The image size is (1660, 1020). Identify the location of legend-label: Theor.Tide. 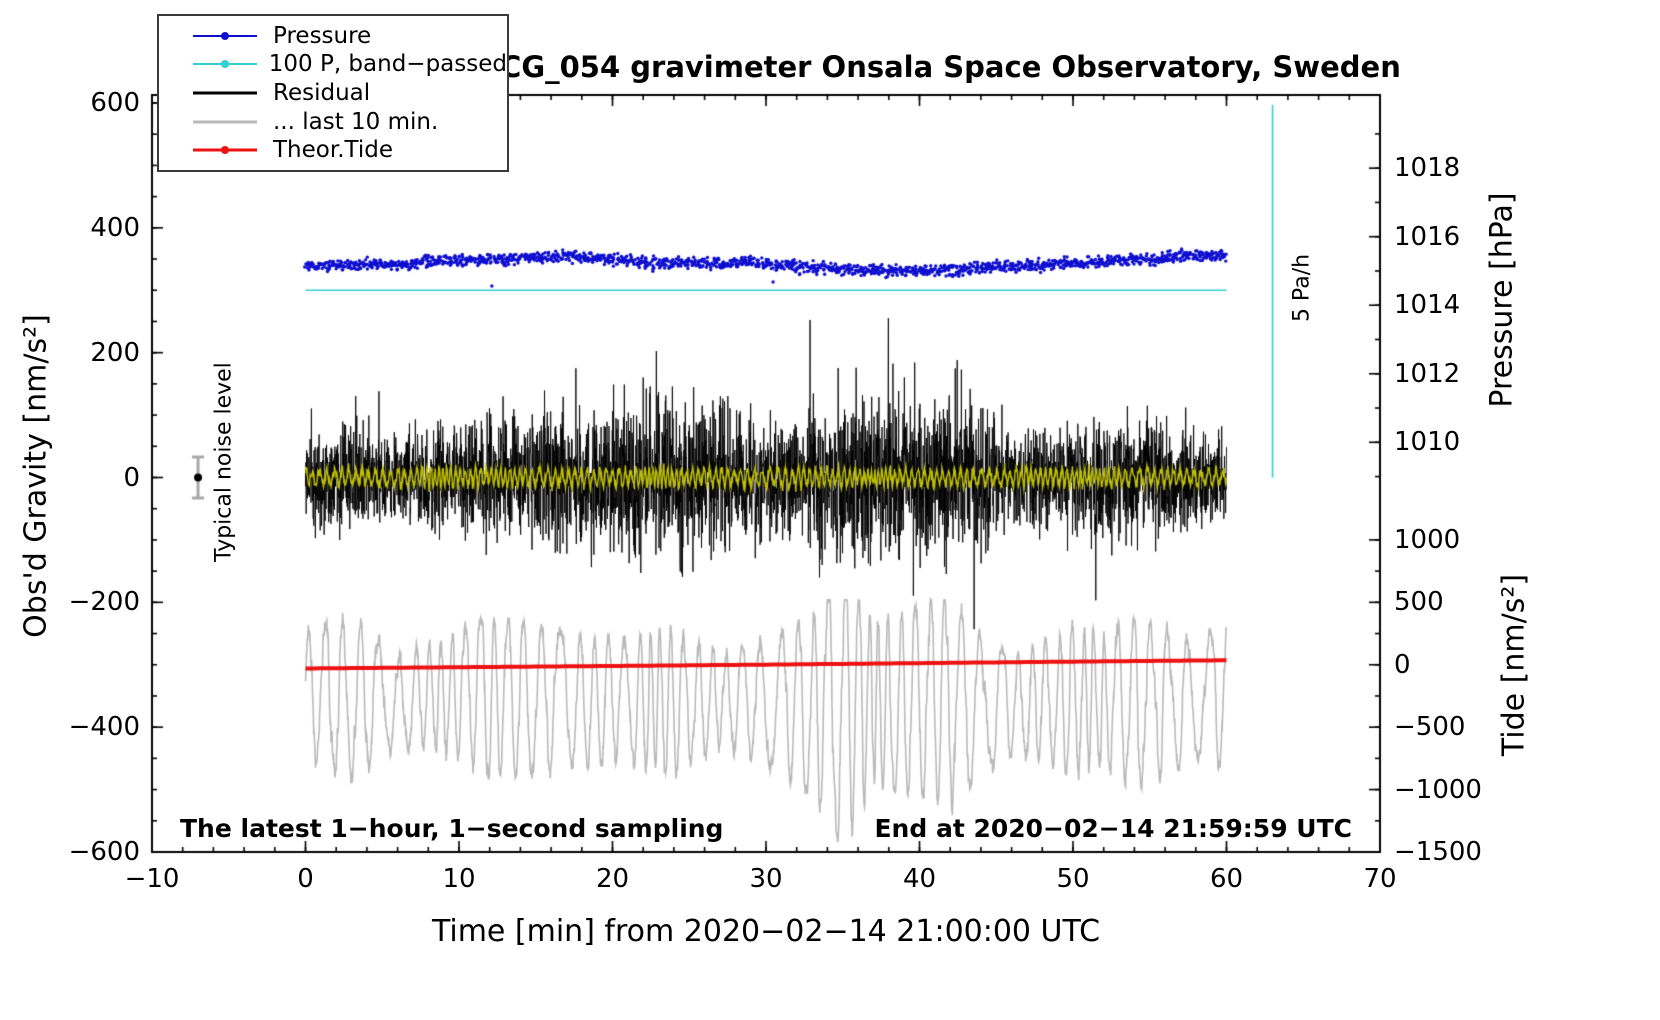
(333, 150).